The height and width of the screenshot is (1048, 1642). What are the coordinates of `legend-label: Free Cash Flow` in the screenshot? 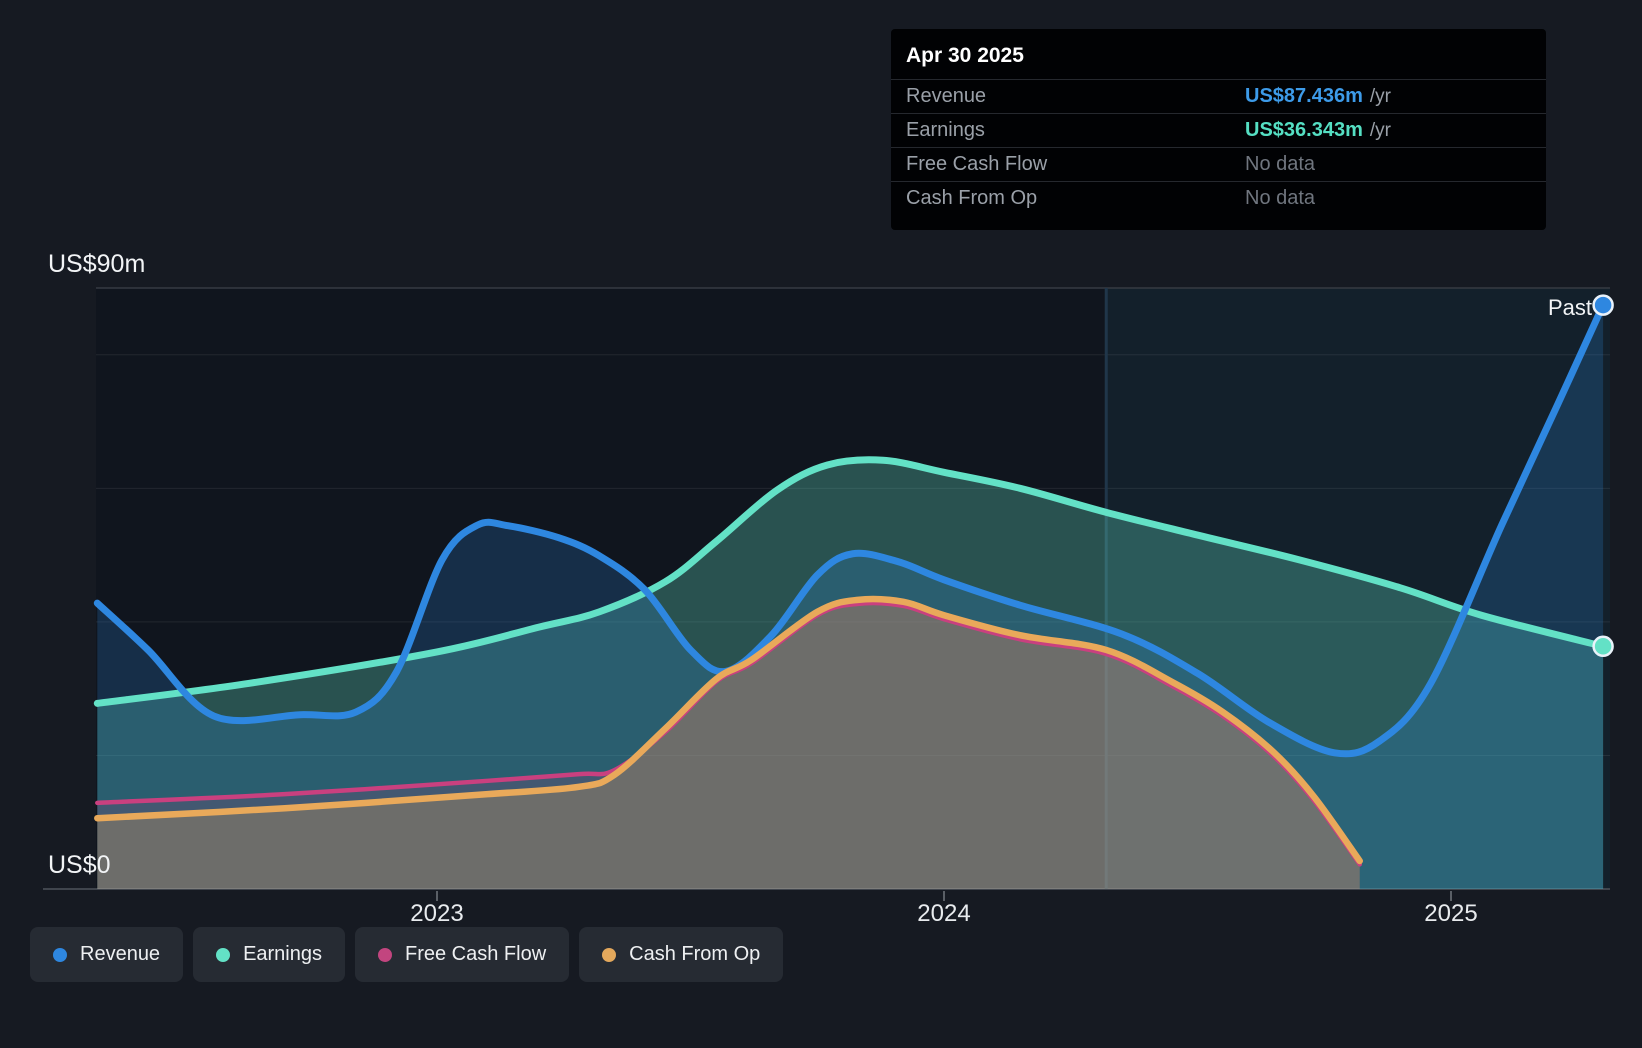 It's located at (476, 954).